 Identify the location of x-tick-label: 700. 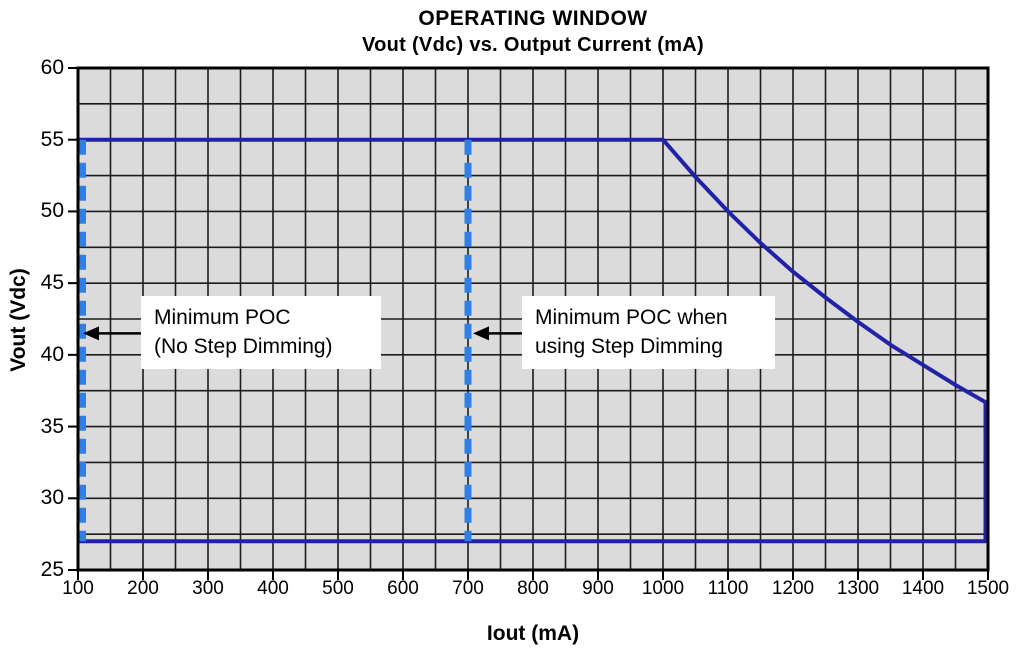
(468, 588).